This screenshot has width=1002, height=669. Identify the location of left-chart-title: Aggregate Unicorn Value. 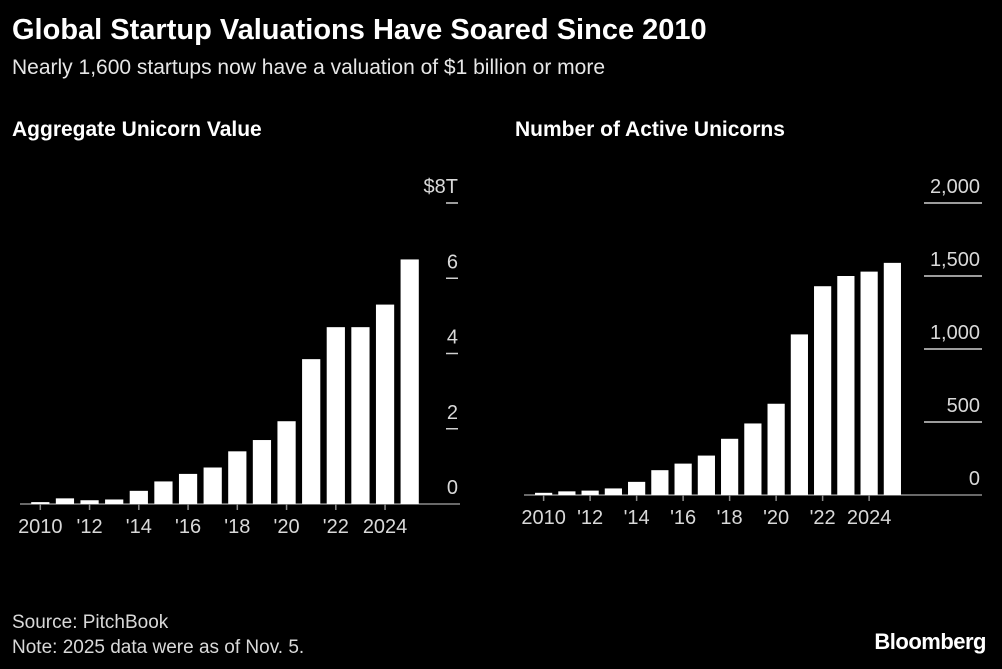
(137, 129).